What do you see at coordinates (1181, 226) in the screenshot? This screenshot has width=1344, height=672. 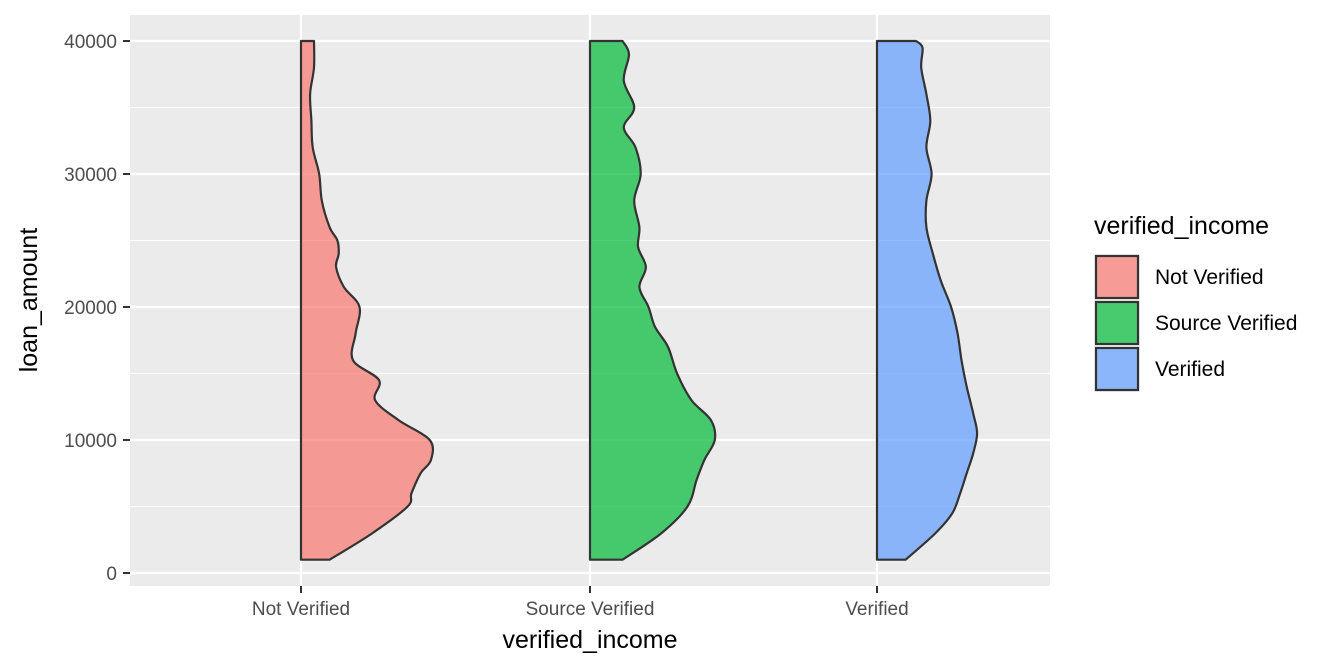 I see `legend-title: verified_income` at bounding box center [1181, 226].